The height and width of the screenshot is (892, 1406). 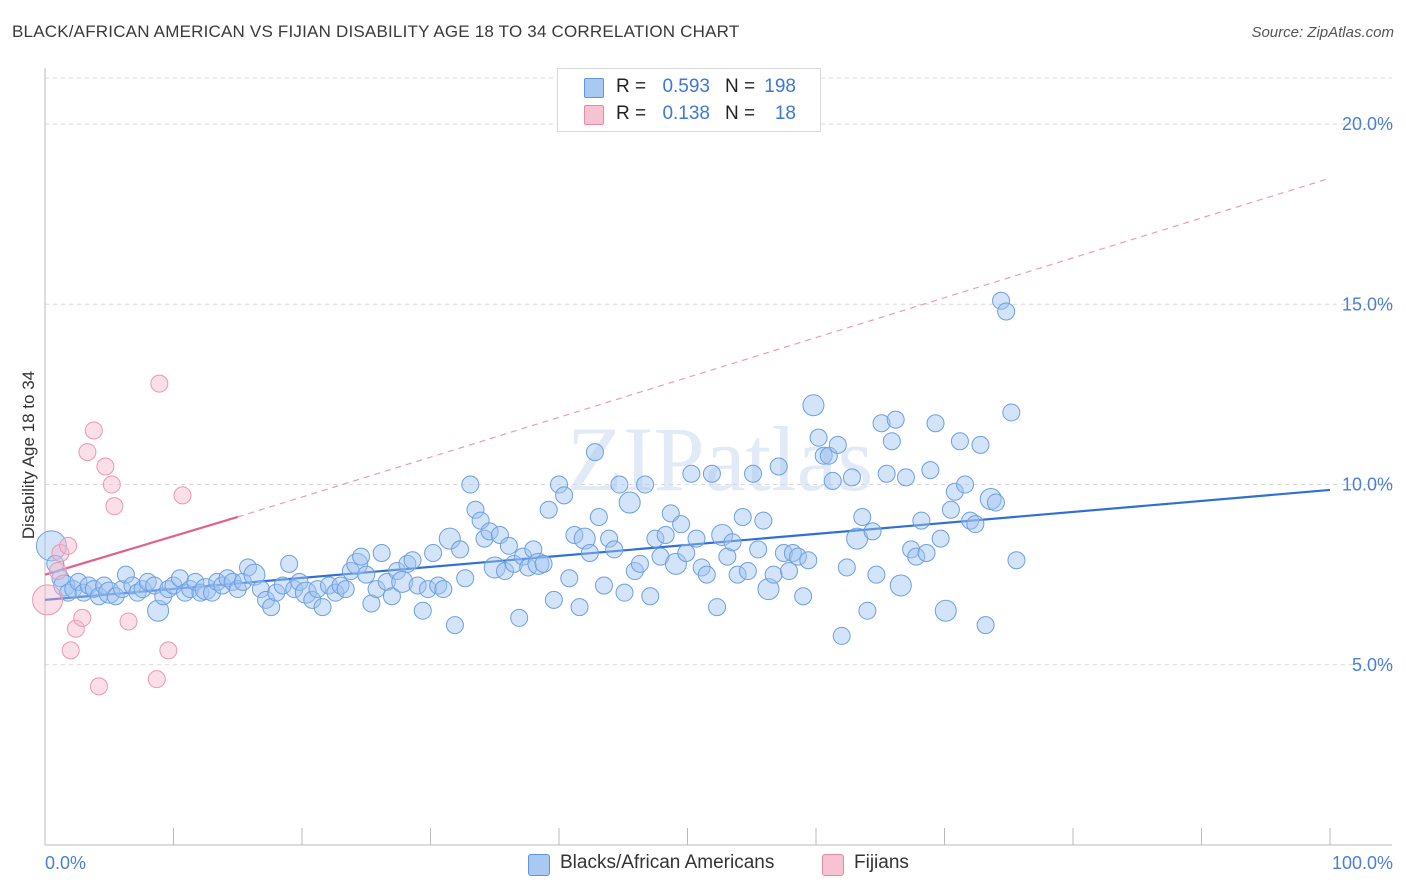 What do you see at coordinates (631, 113) in the screenshot?
I see `r-label: R =` at bounding box center [631, 113].